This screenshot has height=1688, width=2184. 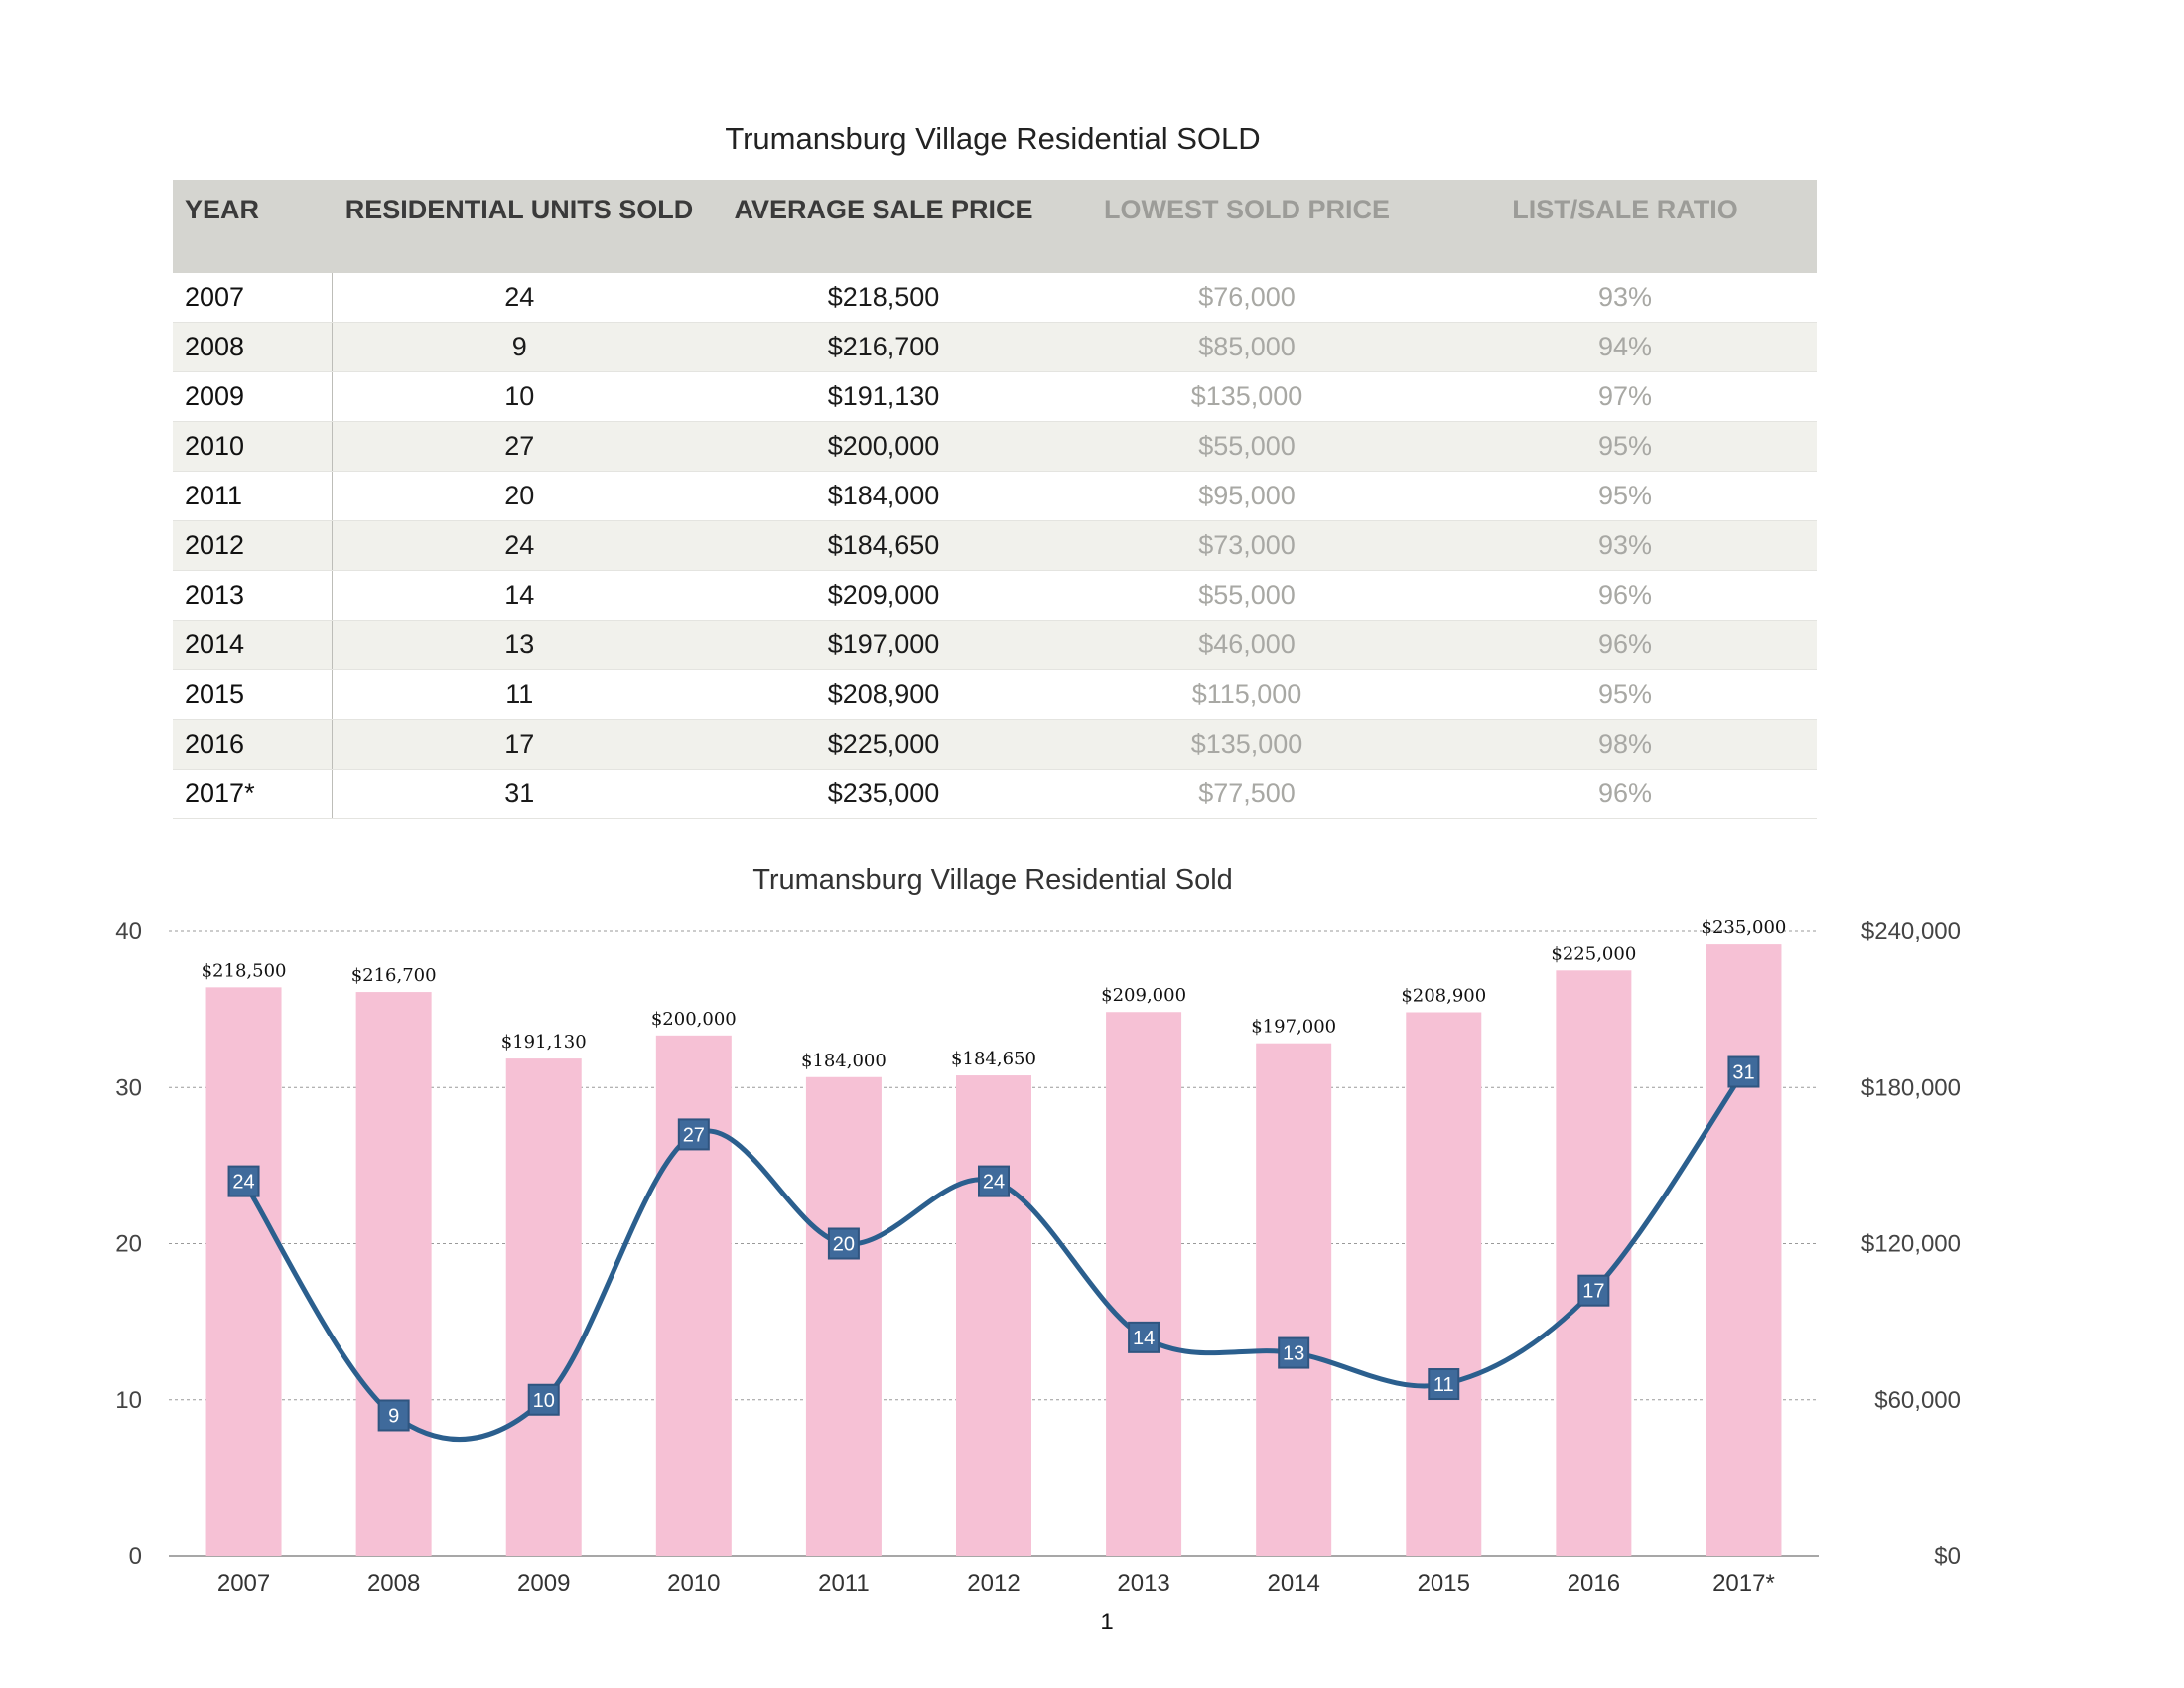 I want to click on cell-average-sale-price: $218,500, so click(x=883, y=298).